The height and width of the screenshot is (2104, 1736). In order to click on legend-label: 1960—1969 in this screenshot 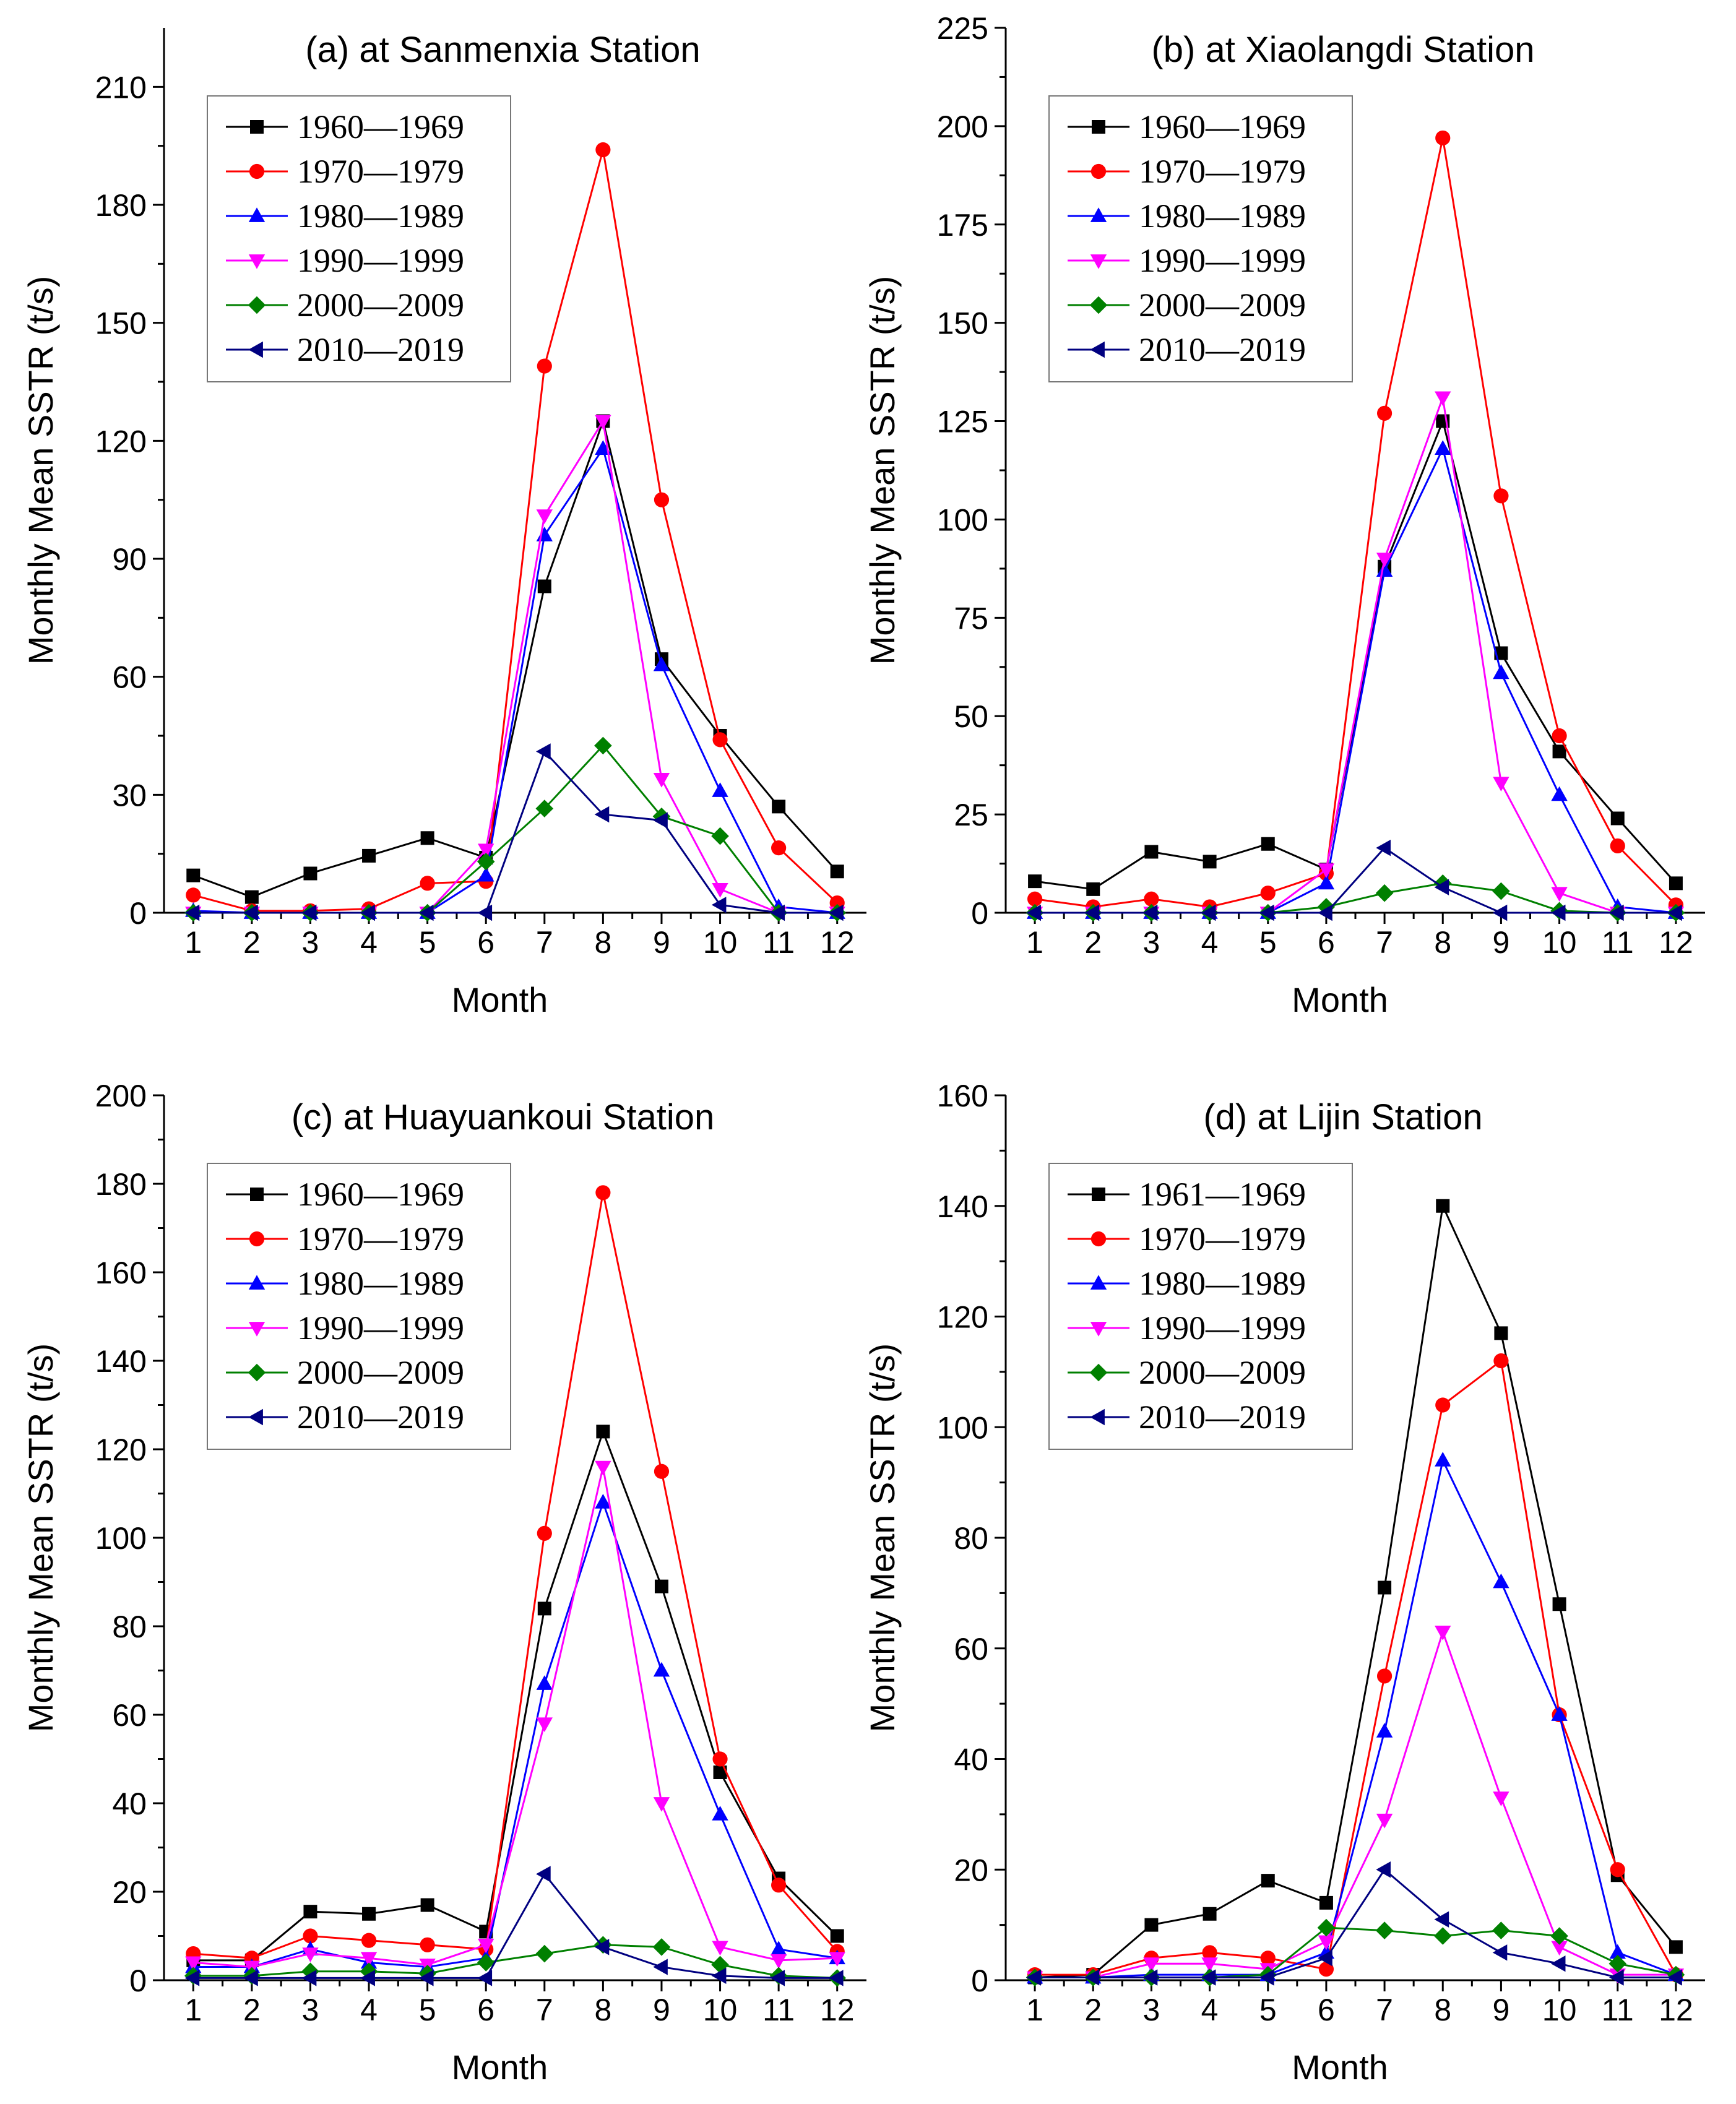, I will do `click(381, 126)`.